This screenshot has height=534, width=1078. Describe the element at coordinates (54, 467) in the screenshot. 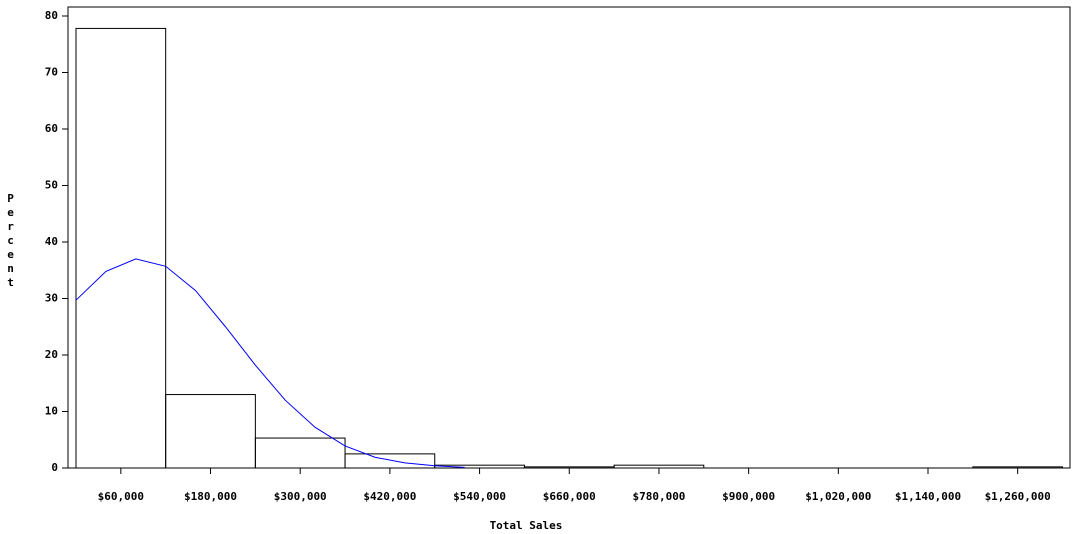

I see `y-tick-label: 0` at that location.